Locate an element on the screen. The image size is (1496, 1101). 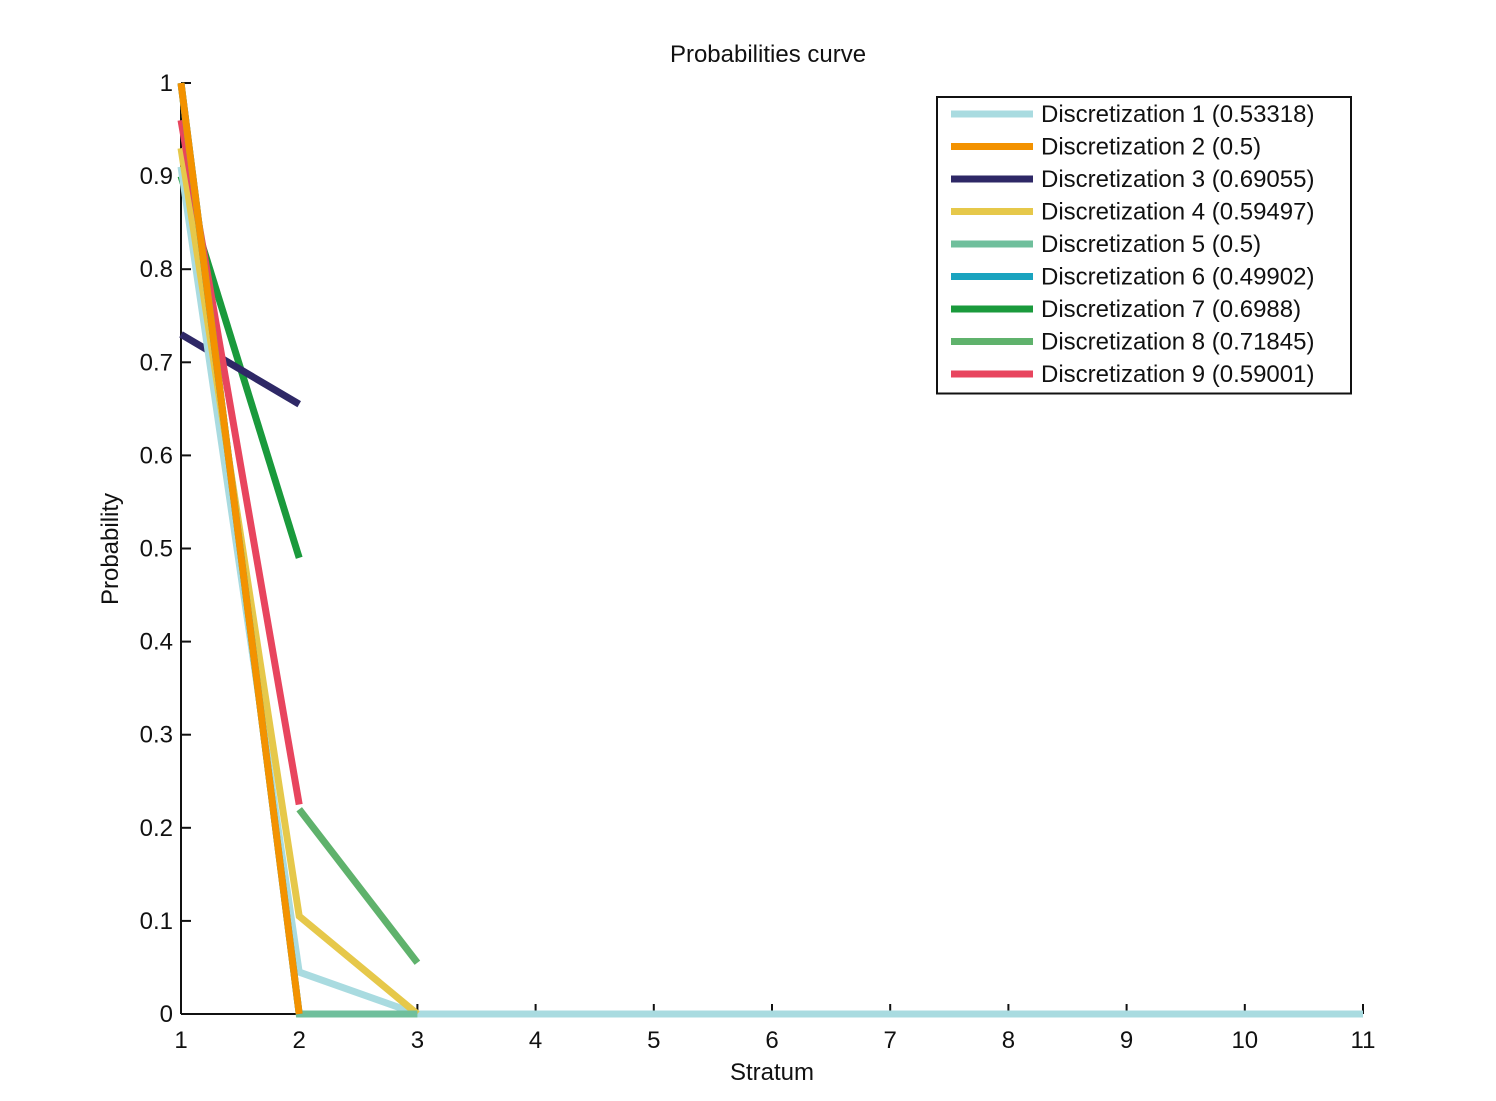
legend-label-6: Discretization 6 (0.49902) is located at coordinates (1177, 277).